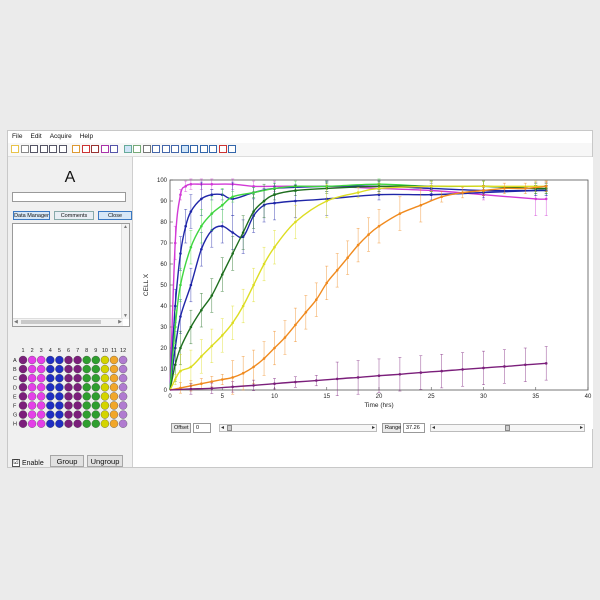 This screenshot has height=600, width=600. Describe the element at coordinates (156, 149) in the screenshot. I see `grid-icon` at that location.